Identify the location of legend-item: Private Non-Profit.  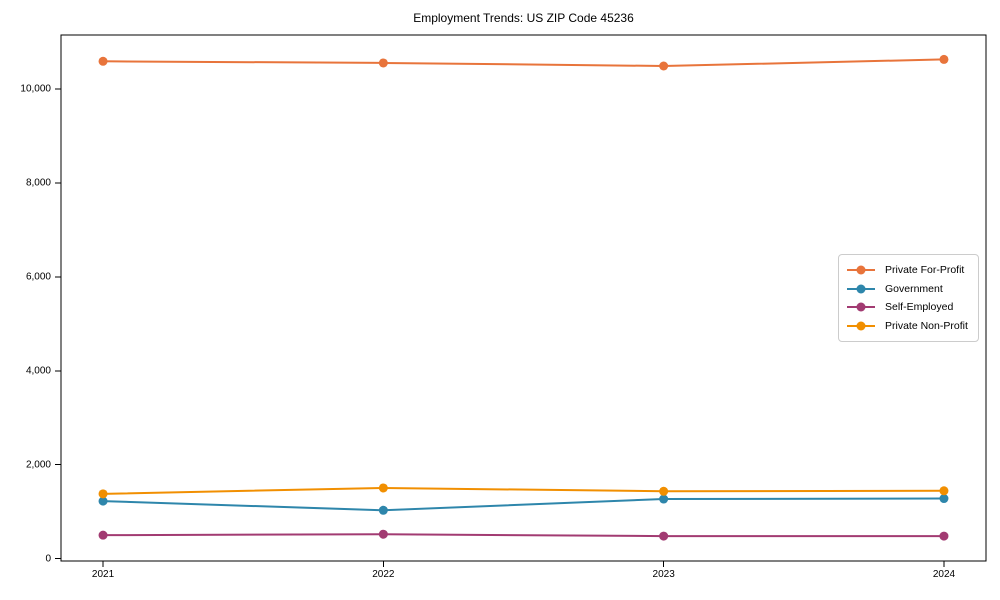
(908, 326).